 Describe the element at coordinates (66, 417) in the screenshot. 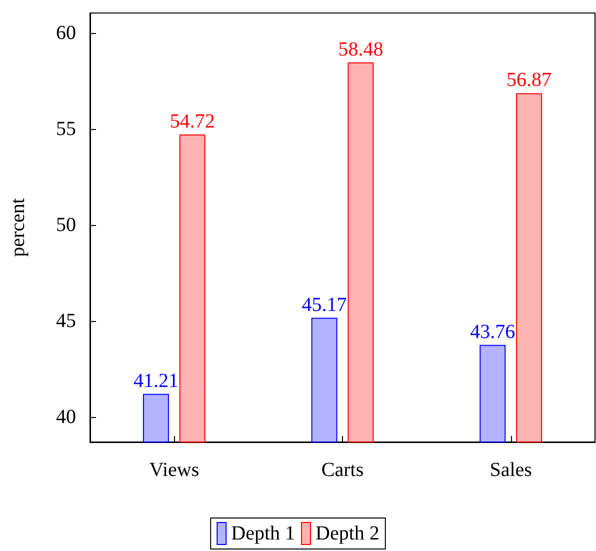

I see `y-tick-label: 40` at that location.